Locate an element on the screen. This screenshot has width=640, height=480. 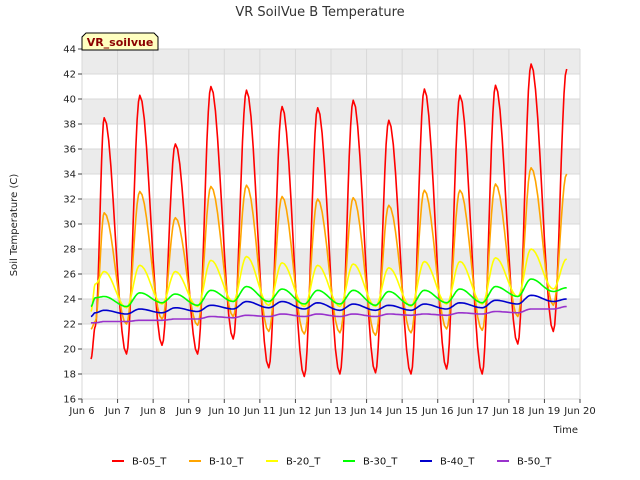
y-tick-label: 20 is located at coordinates (69, 350).